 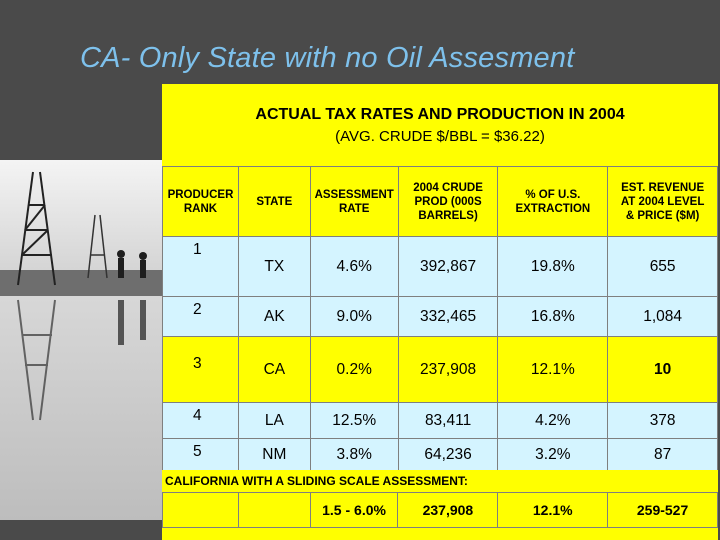 I want to click on revenue-cell: 655, so click(x=662, y=266).